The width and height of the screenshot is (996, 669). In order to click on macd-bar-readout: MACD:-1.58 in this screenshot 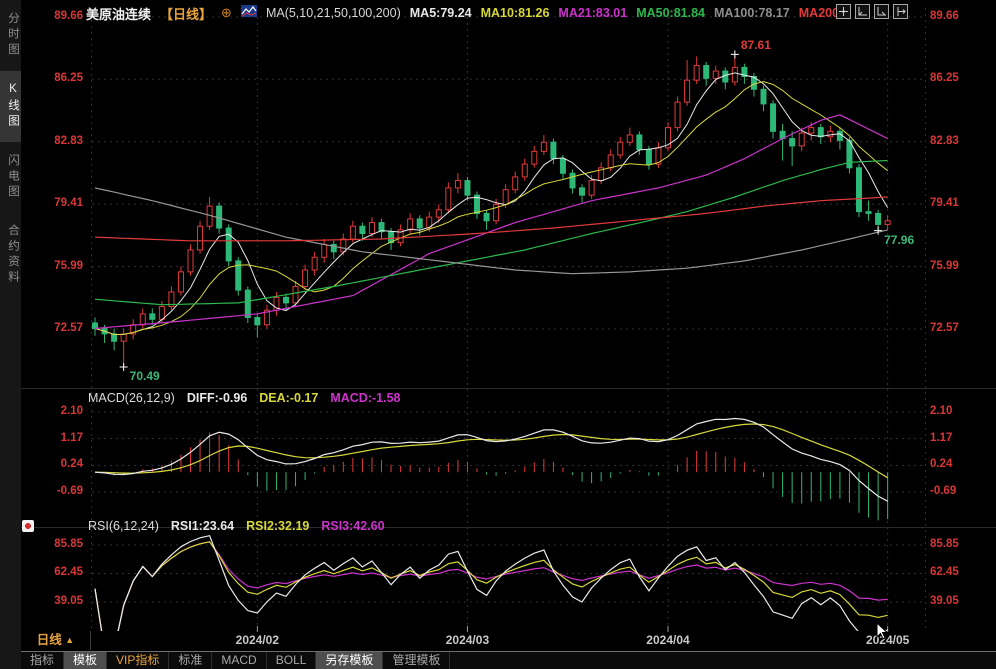, I will do `click(365, 398)`.